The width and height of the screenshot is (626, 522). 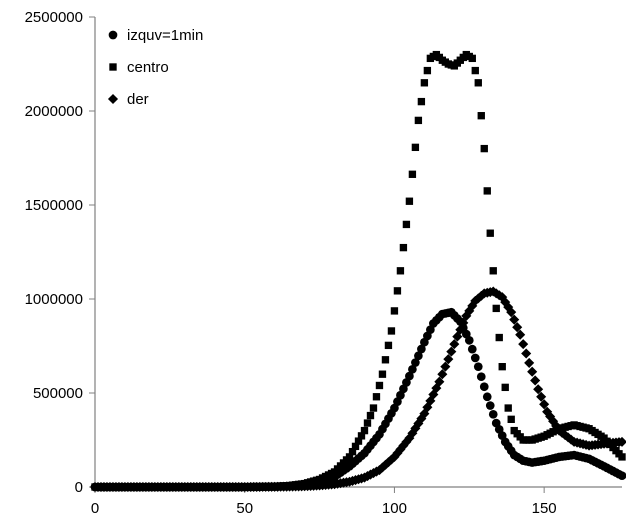 I want to click on legend-marker-diamond, so click(x=113, y=99).